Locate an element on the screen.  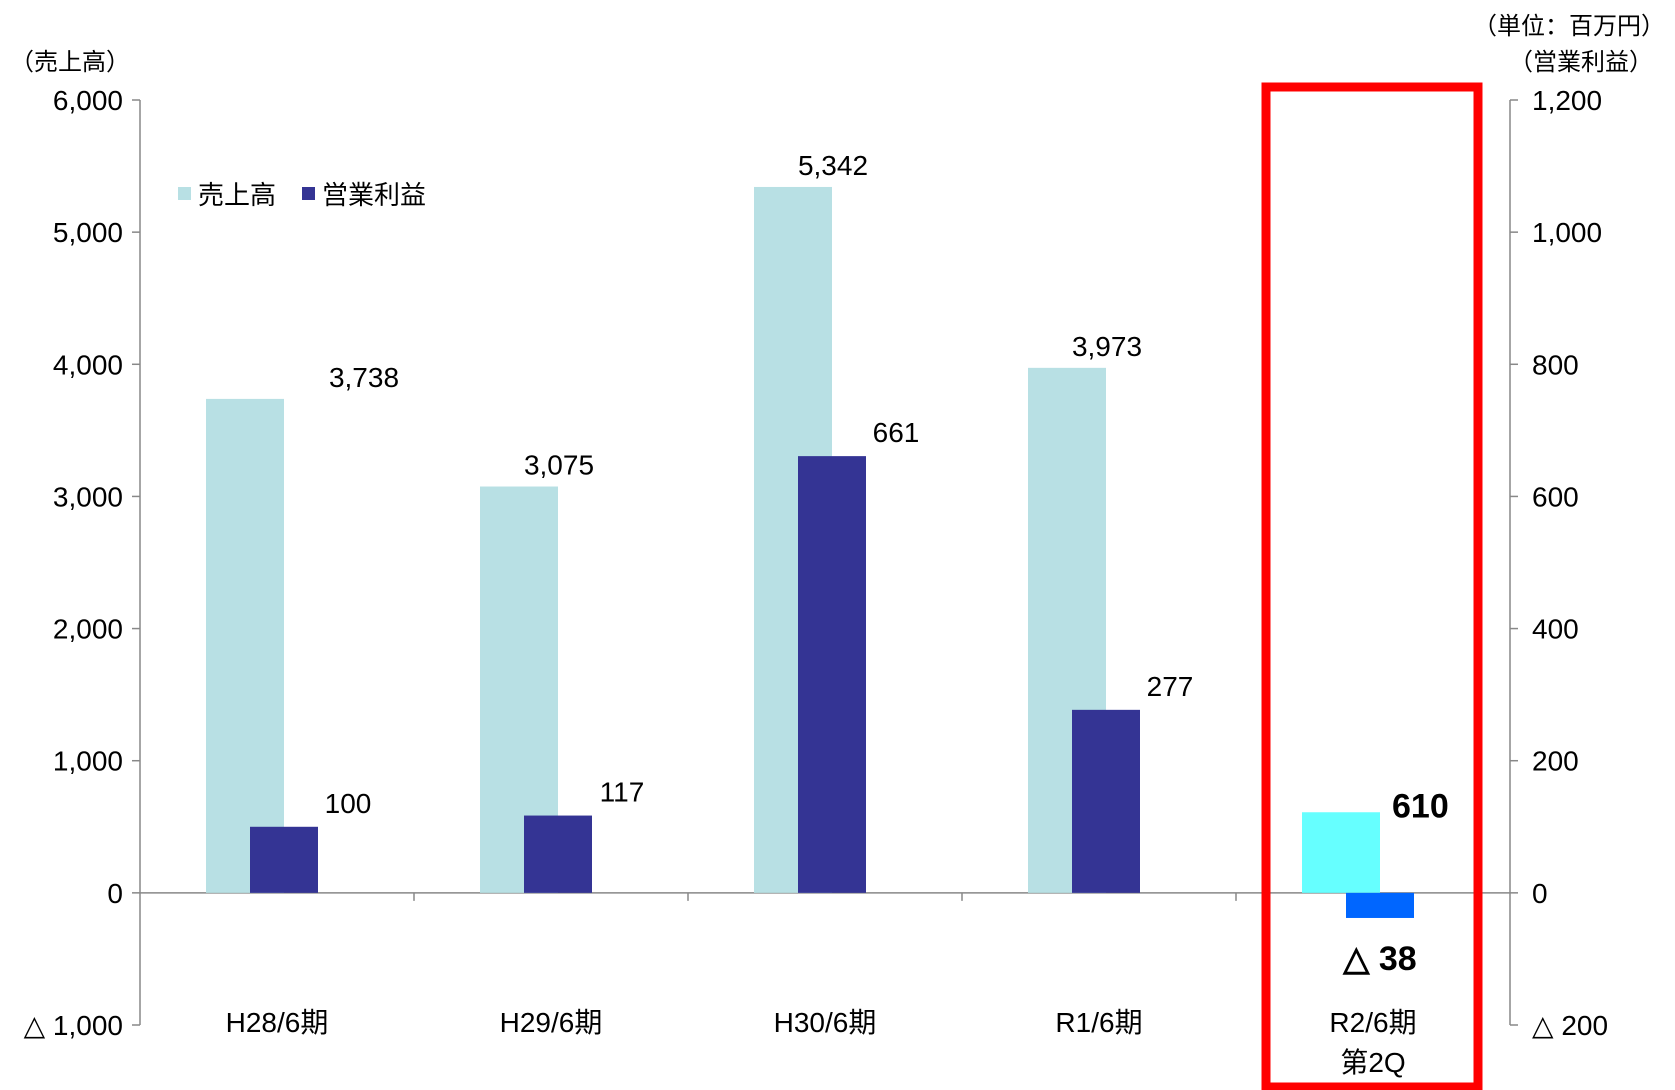
operating-profit-data-label: 117 is located at coordinates (622, 792).